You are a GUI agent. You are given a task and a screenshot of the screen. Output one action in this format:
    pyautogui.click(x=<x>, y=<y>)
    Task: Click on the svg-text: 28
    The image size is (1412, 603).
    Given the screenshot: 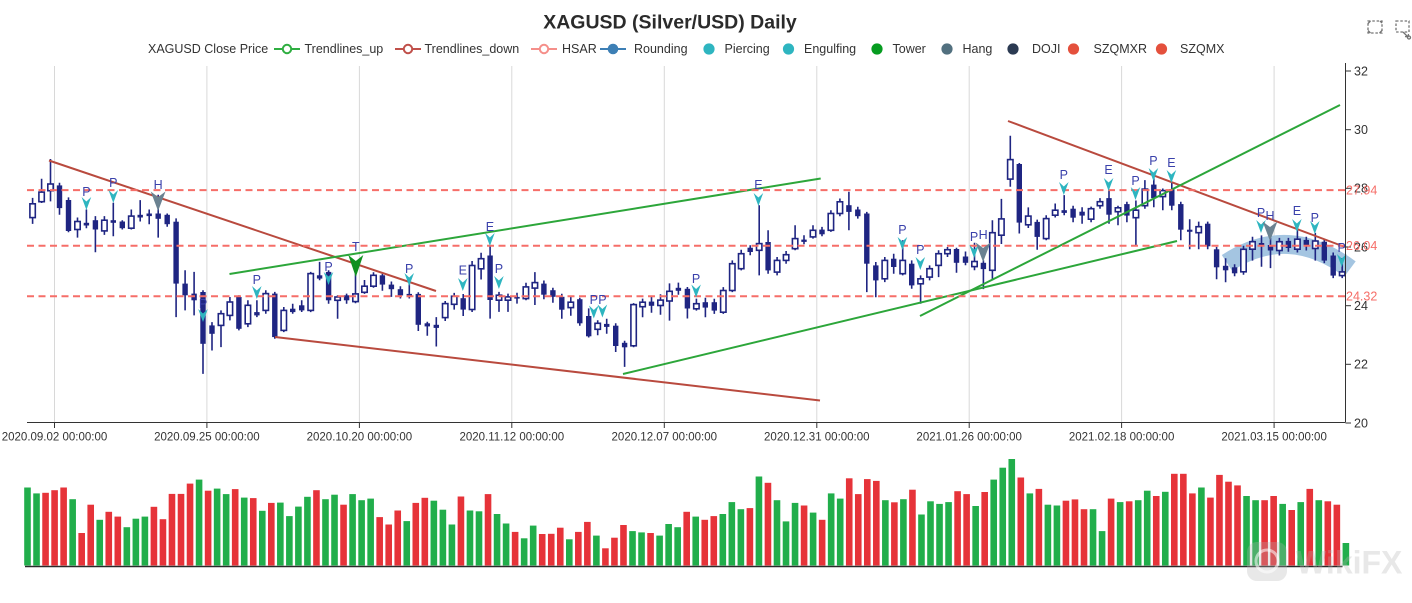 What is the action you would take?
    pyautogui.click(x=1361, y=189)
    